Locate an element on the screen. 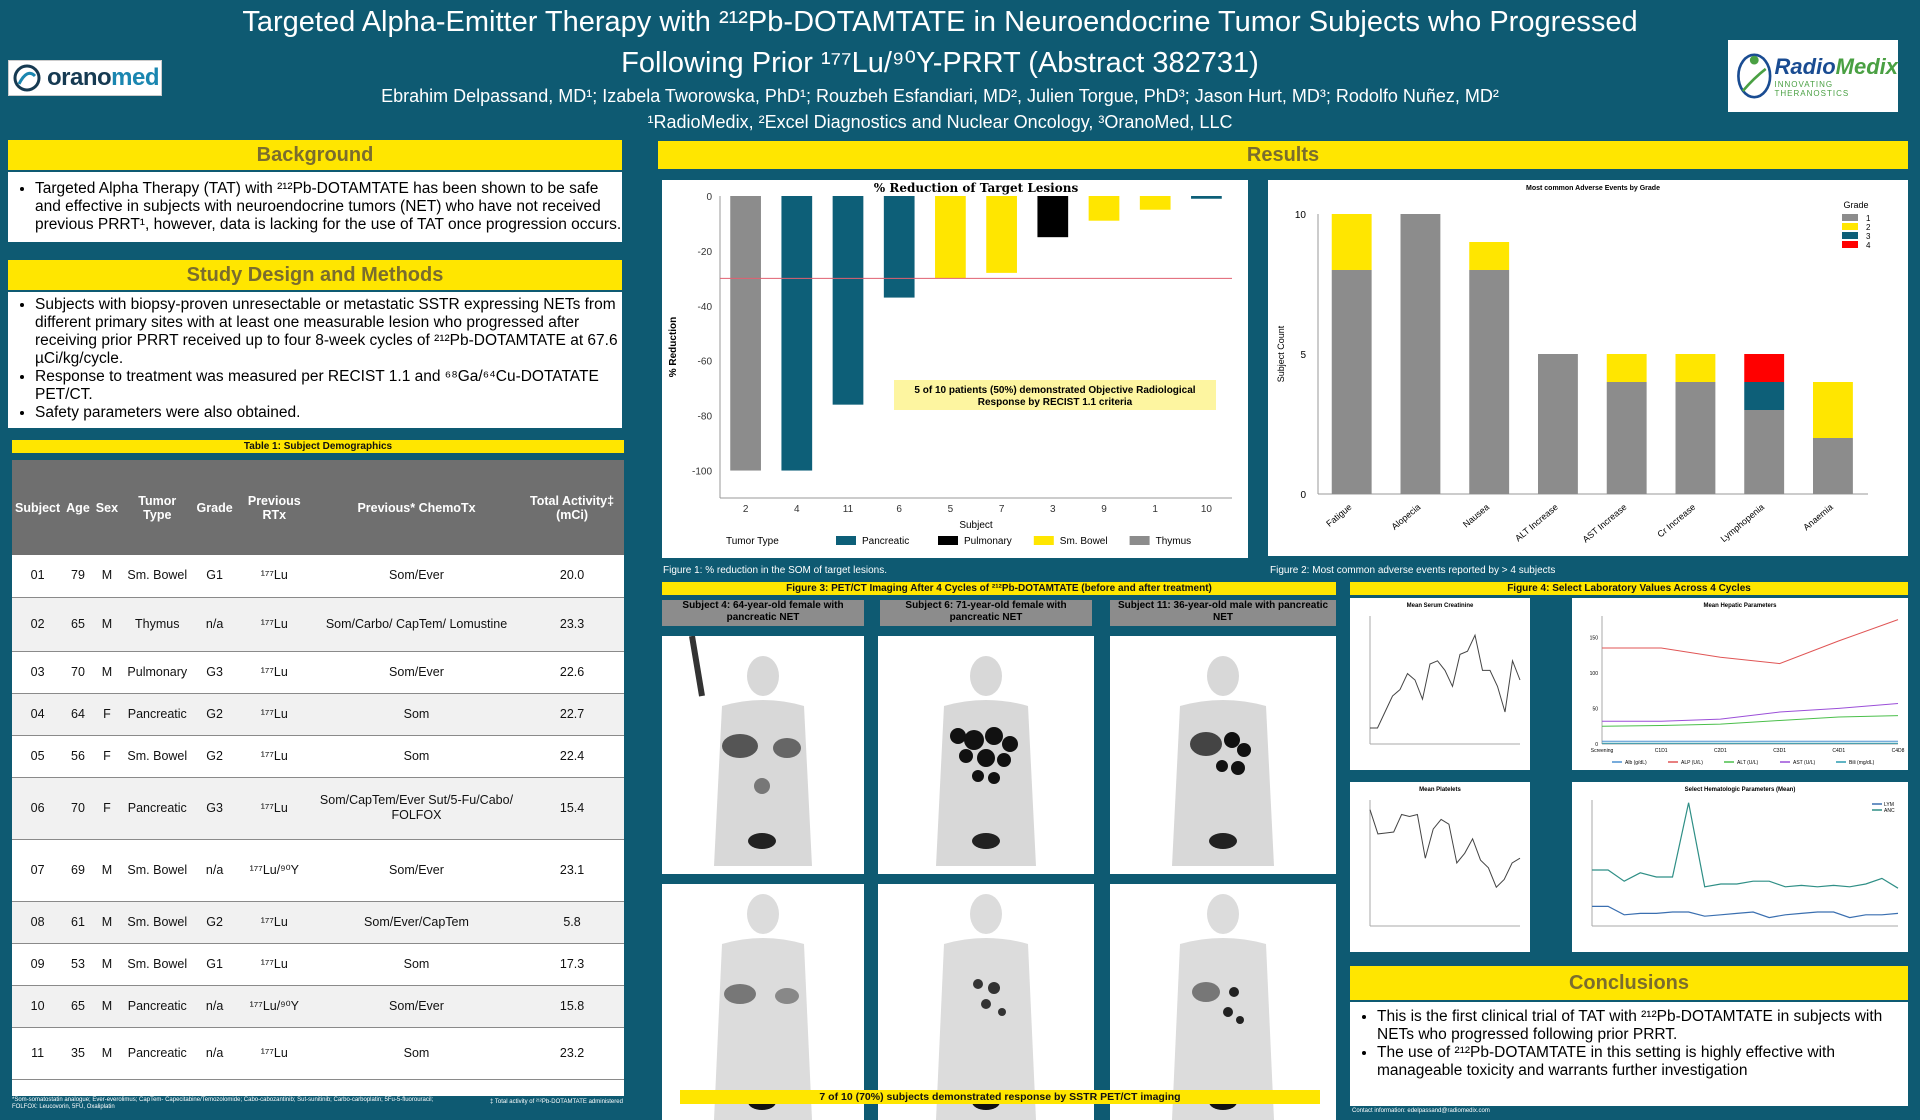  fig2-x-tick-label: Lymphopenia is located at coordinates (1743, 523).